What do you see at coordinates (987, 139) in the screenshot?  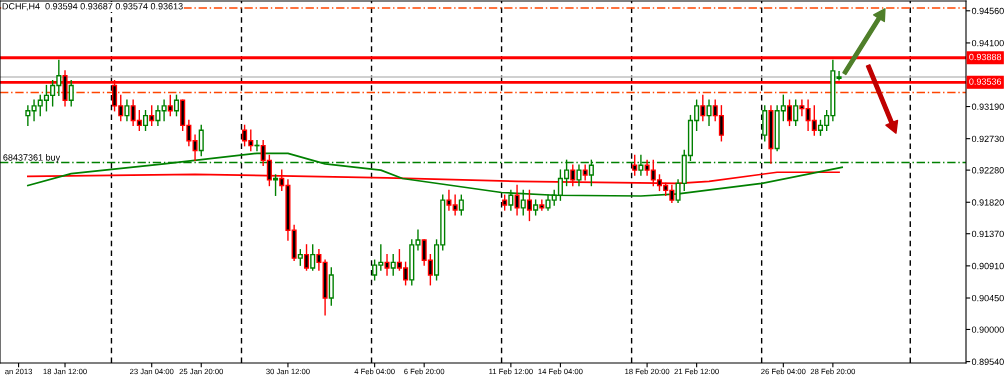 I see `y-tick-label: 0.92730` at bounding box center [987, 139].